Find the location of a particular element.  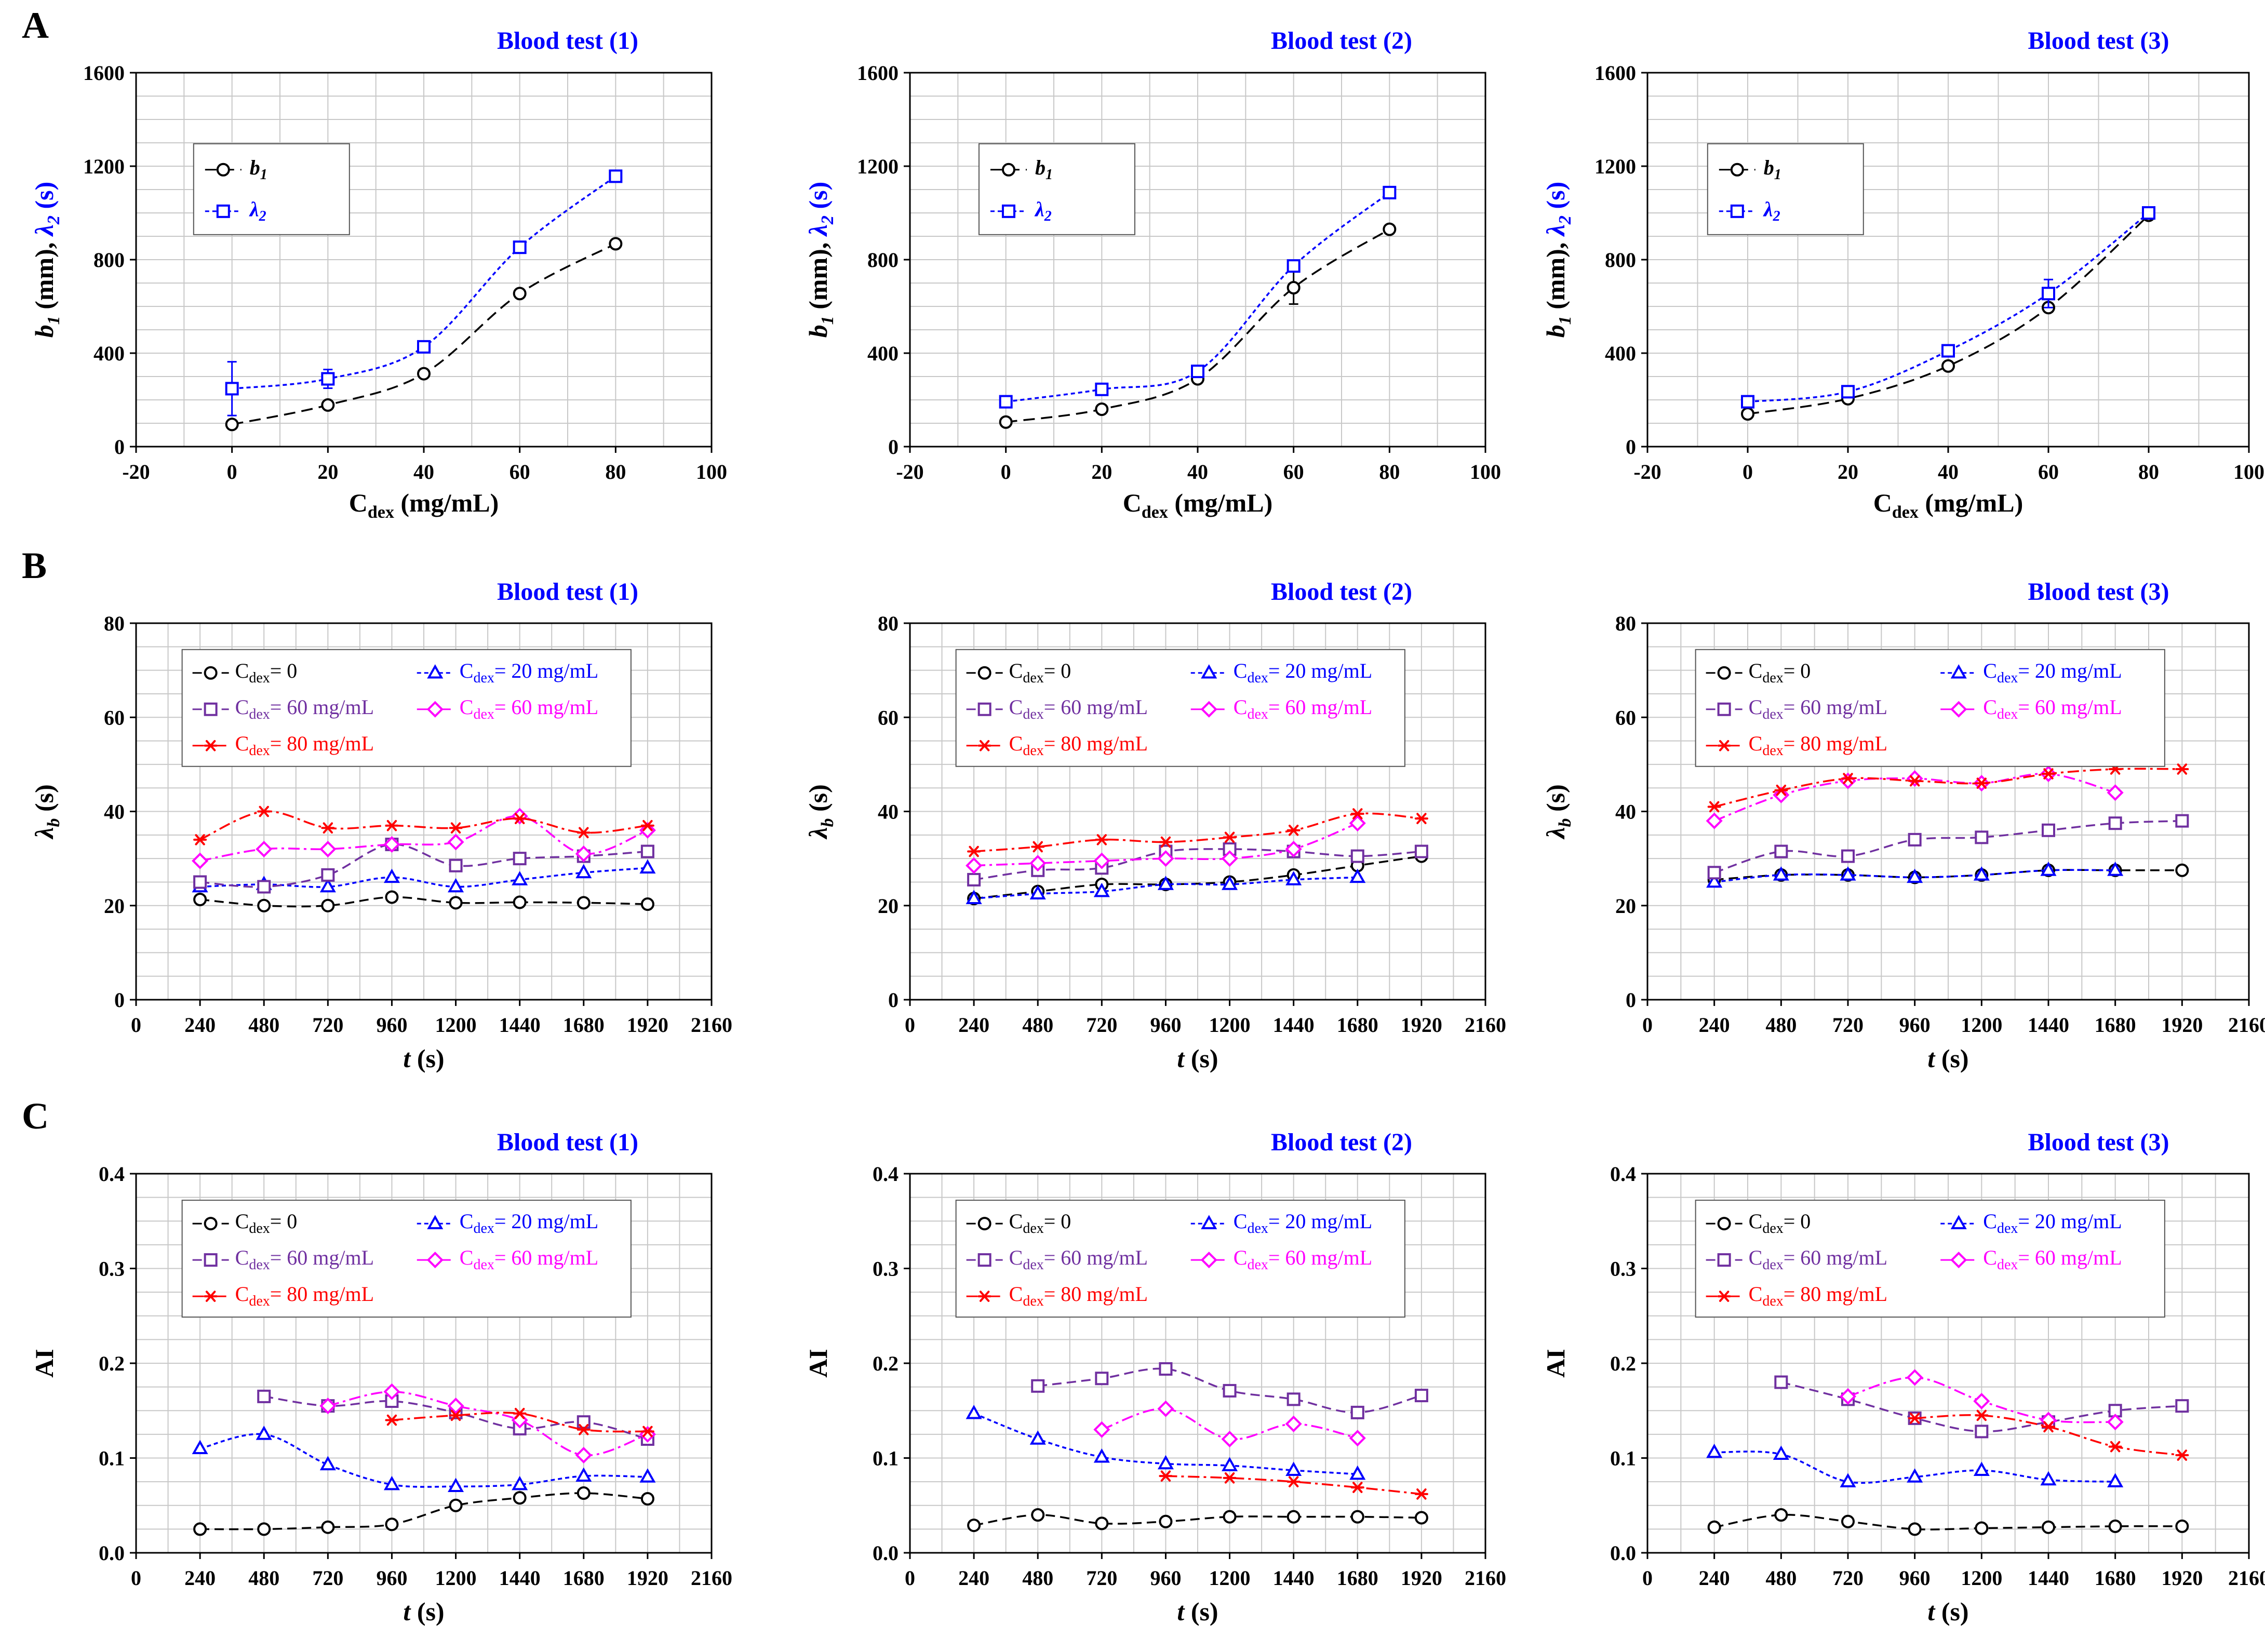

ylabel-sub: b is located at coordinates (827, 822).